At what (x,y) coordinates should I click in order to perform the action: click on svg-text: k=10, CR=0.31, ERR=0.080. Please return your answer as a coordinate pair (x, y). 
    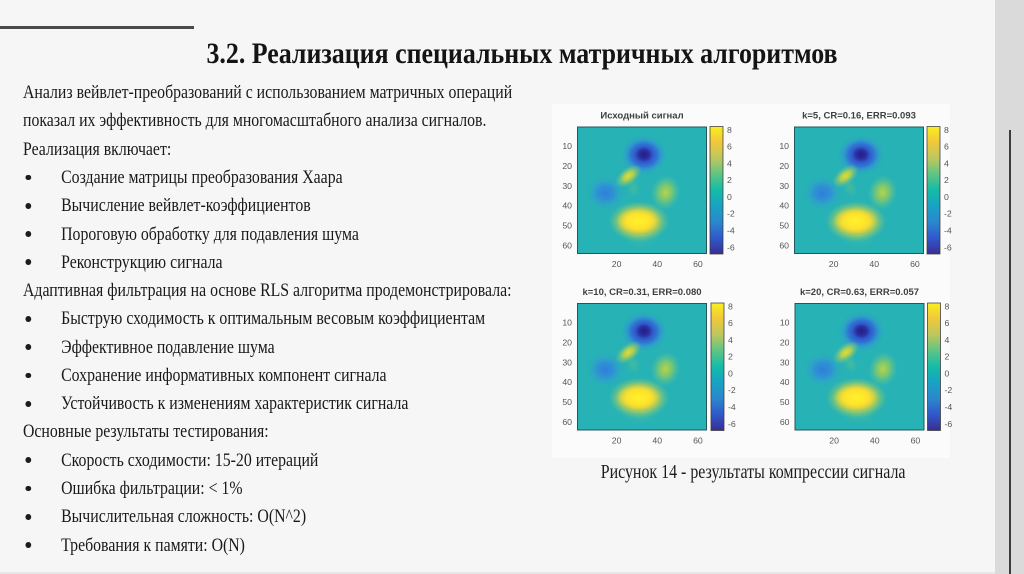
    Looking at the image, I should click on (641, 292).